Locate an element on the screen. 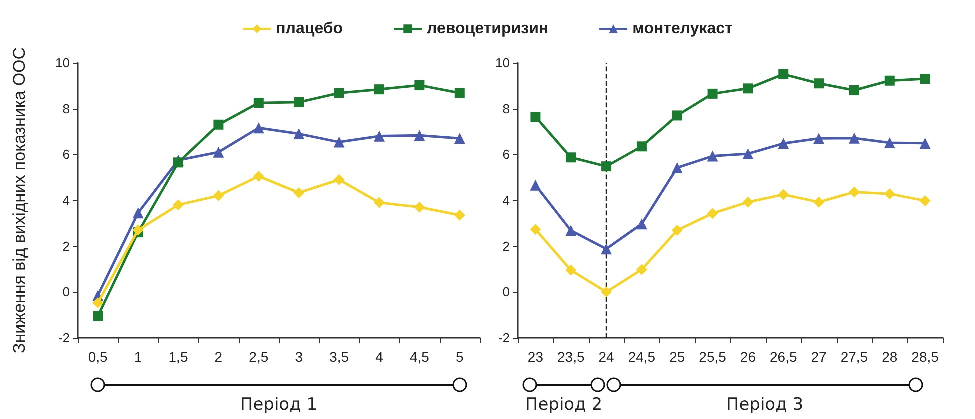 The width and height of the screenshot is (975, 419). x-tick-label: 27 is located at coordinates (819, 357).